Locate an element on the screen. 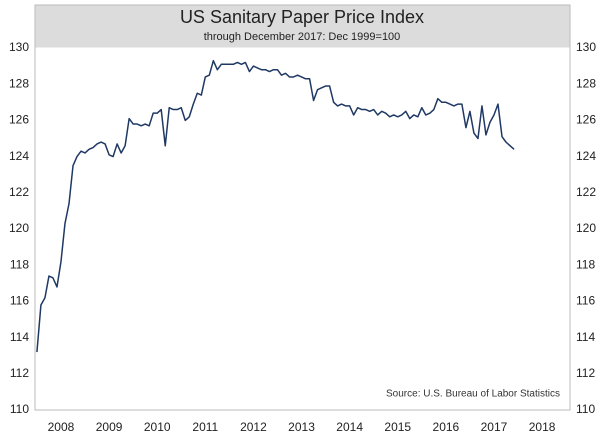  y-tick-label: 110 is located at coordinates (19, 409).